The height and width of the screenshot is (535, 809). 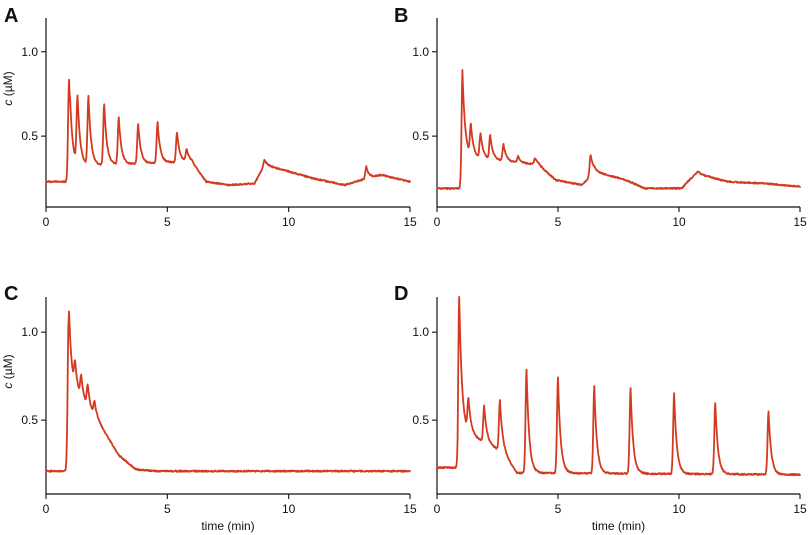 I want to click on series-line-a, so click(x=228, y=132).